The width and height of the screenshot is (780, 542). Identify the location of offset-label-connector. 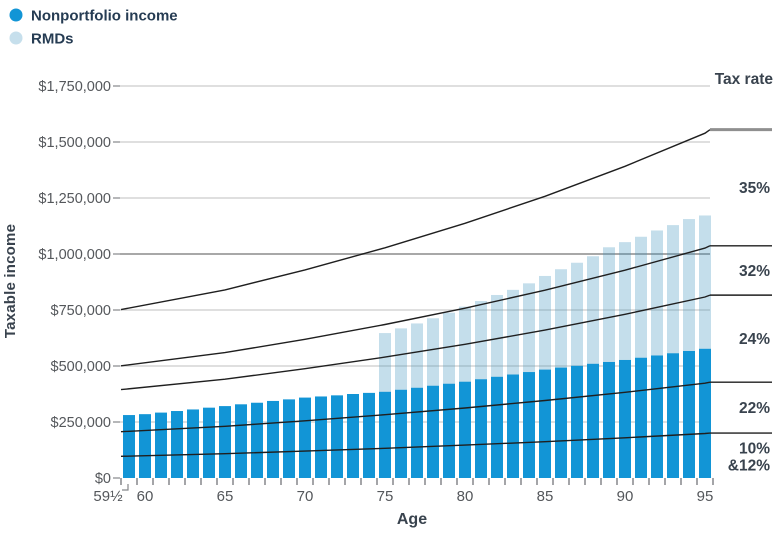
(125, 487).